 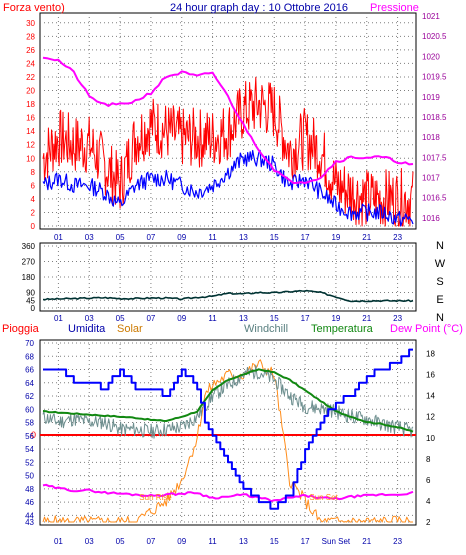 What do you see at coordinates (228, 188) in the screenshot?
I see `wind-avg-line` at bounding box center [228, 188].